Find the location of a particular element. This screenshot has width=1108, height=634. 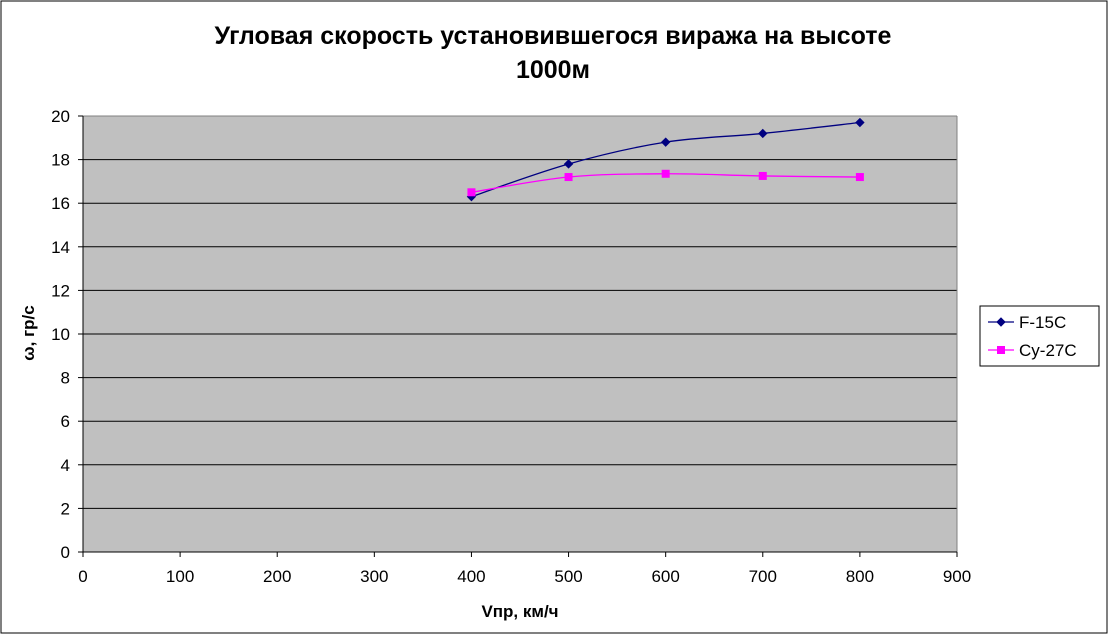

legend-box is located at coordinates (1039, 336).